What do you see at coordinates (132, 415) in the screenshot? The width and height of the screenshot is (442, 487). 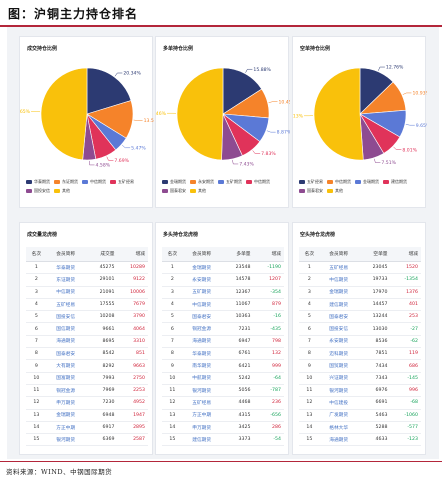 I see `change-cell: 1947` at bounding box center [132, 415].